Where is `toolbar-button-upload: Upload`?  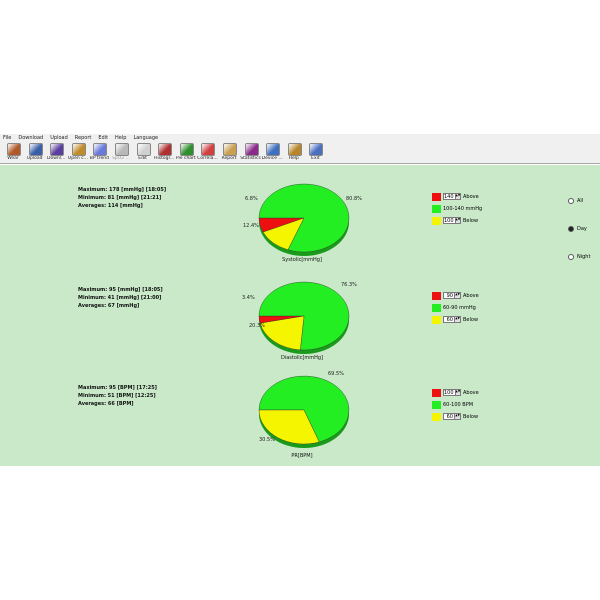 toolbar-button-upload: Upload is located at coordinates (35, 152).